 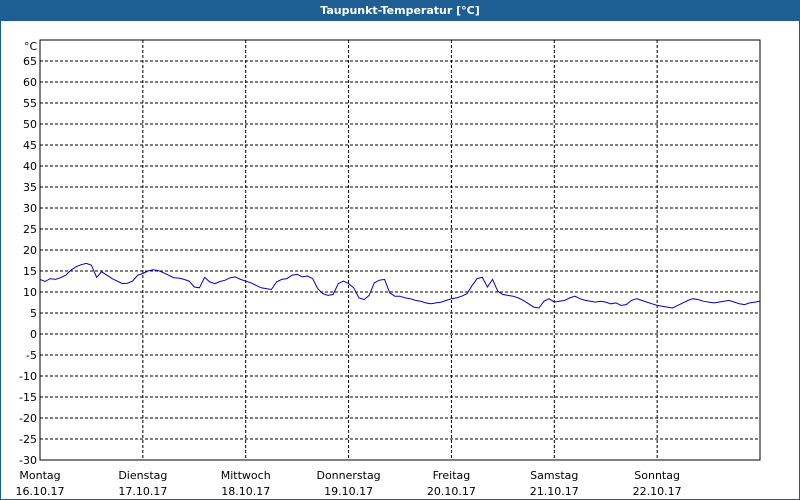 What do you see at coordinates (400, 11) in the screenshot?
I see `chart-title: Taupunkt-Temperatur [°C]` at bounding box center [400, 11].